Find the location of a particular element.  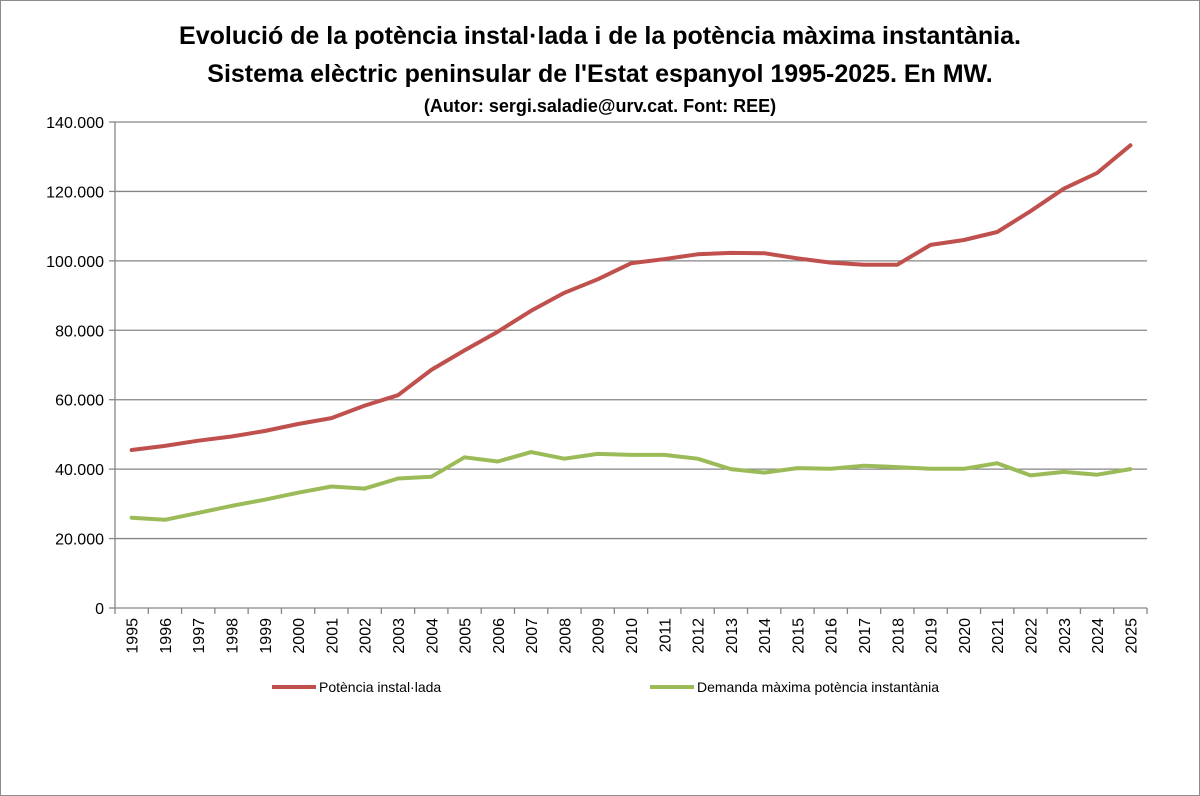

x-tick-label: 2002 is located at coordinates (366, 636).